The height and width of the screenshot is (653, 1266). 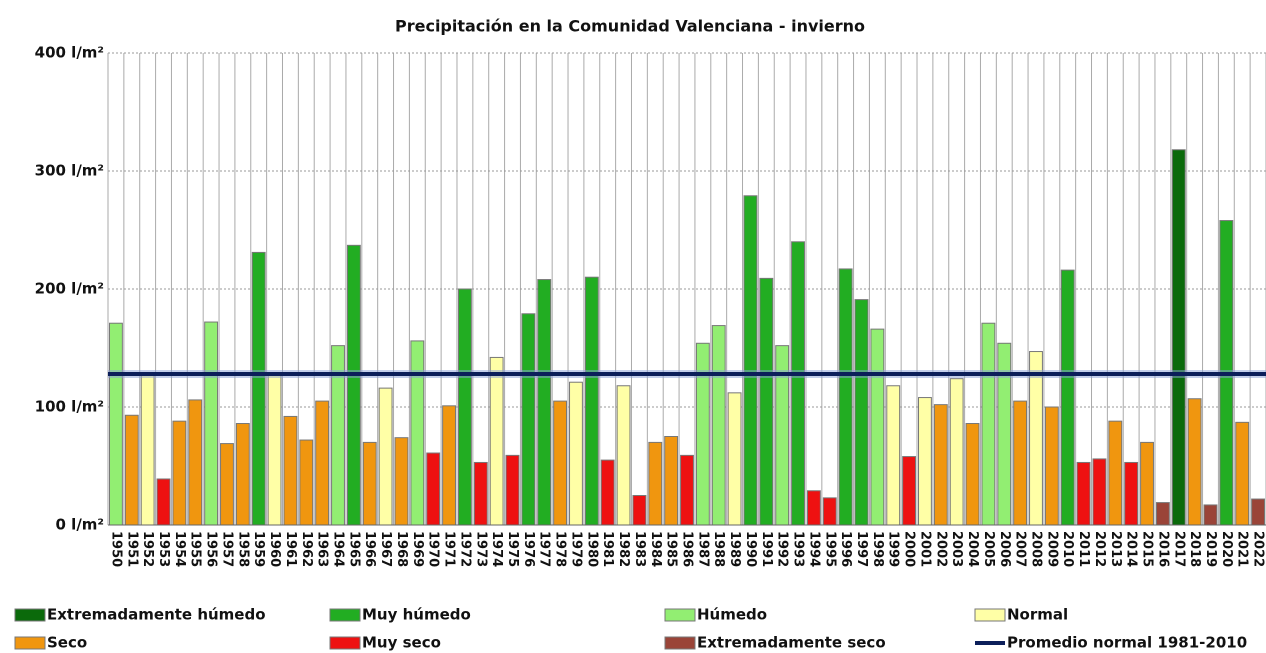 I want to click on legend-label: Extremadamente húmedo, so click(x=156, y=615).